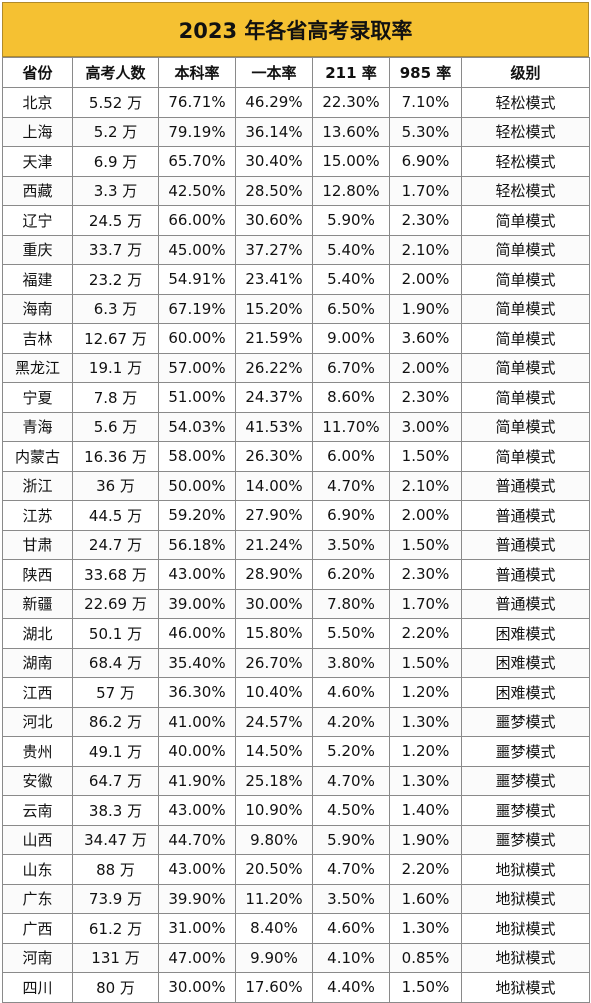 Image resolution: width=591 pixels, height=1003 pixels. I want to click on cell-211-rate: 6.00%, so click(351, 456).